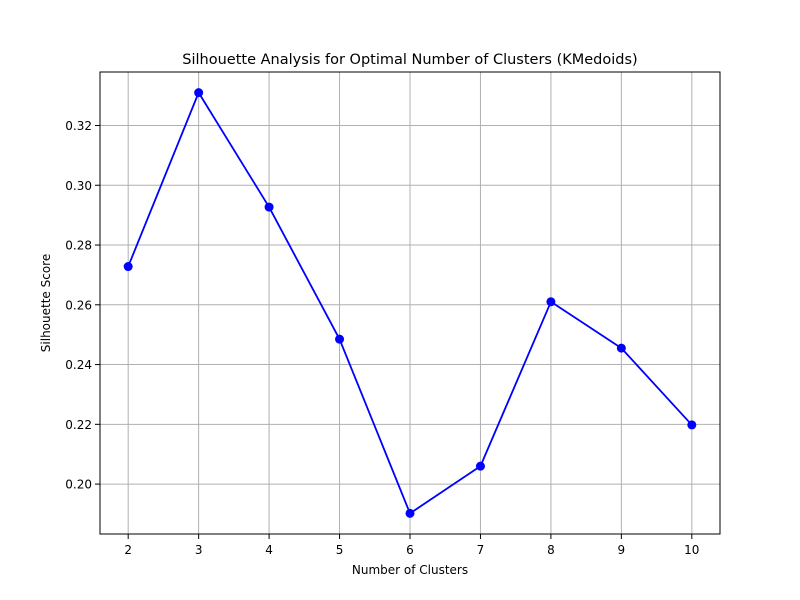 This screenshot has width=800, height=600. What do you see at coordinates (78, 126) in the screenshot?
I see `y-tick-label: 0.32` at bounding box center [78, 126].